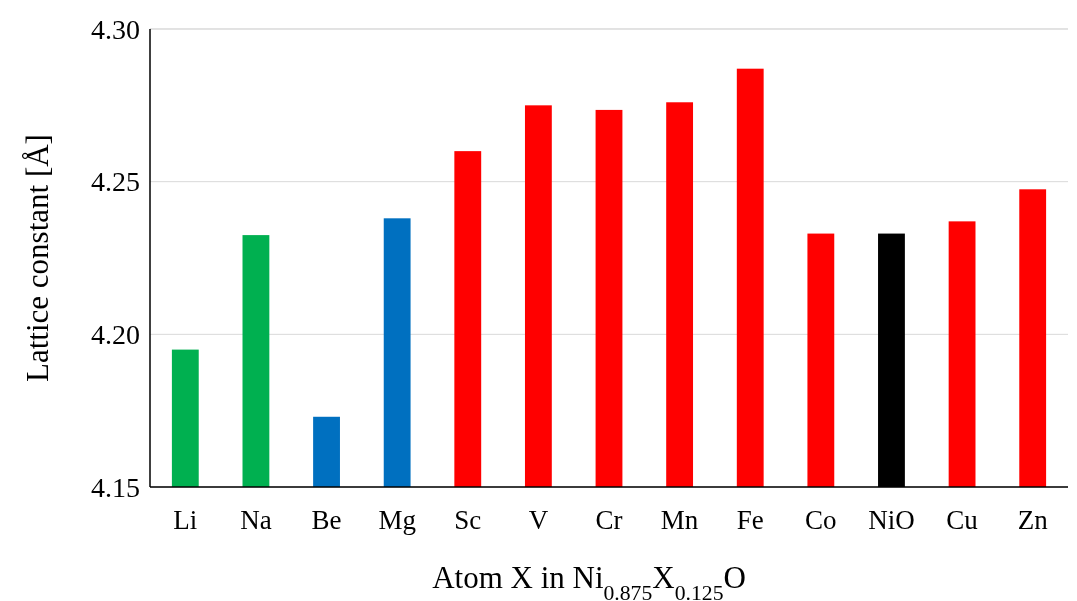 This screenshot has width=1077, height=601. Describe the element at coordinates (468, 520) in the screenshot. I see `x-tick-label: Sc` at that location.